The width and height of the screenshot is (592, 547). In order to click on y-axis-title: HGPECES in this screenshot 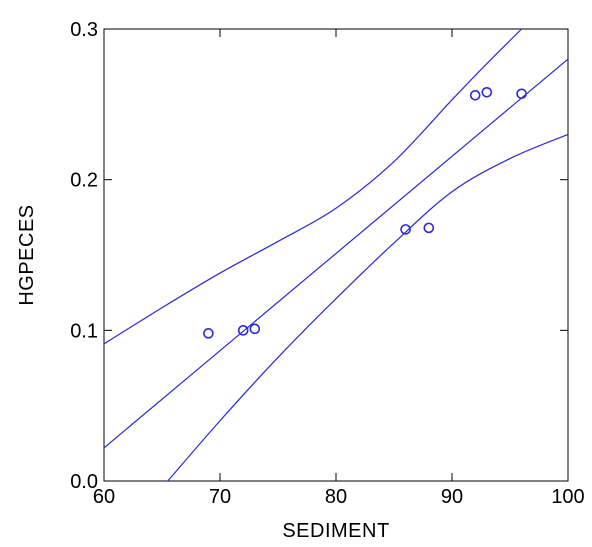, I will do `click(27, 254)`.